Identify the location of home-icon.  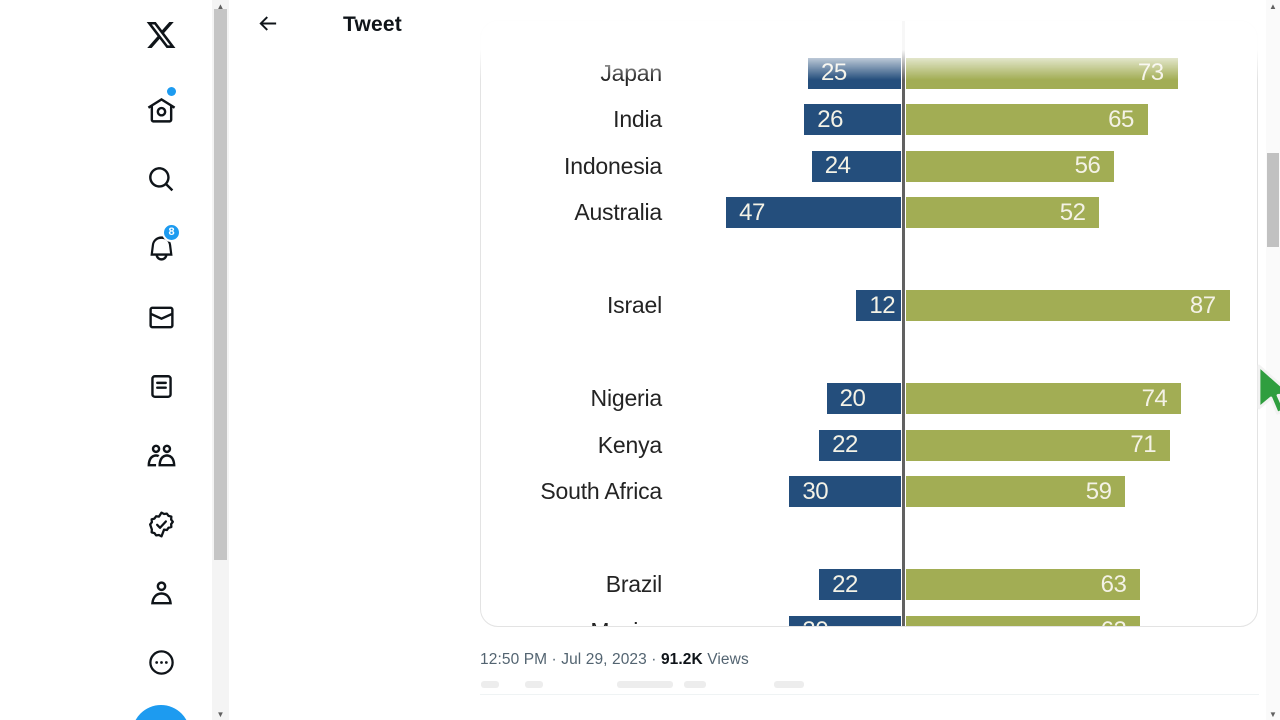
(161, 110).